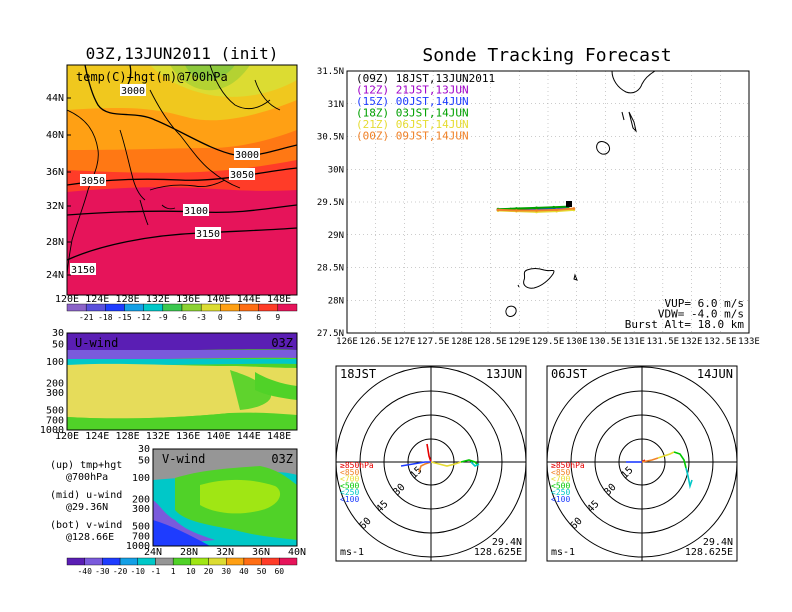 Image resolution: width=792 pixels, height=612 pixels. Describe the element at coordinates (196, 211) in the screenshot. I see `contour-label: 3100` at that location.